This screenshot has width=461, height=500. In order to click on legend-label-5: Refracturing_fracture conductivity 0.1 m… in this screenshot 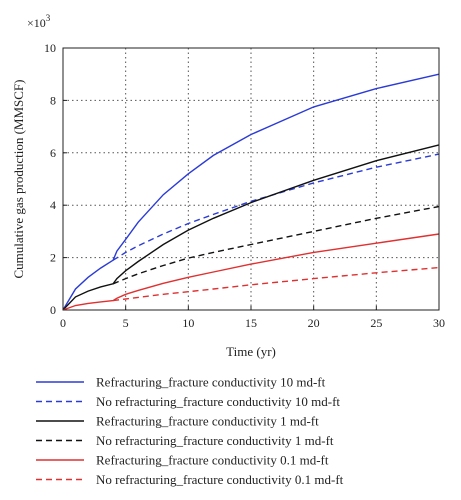, I will do `click(212, 460)`.